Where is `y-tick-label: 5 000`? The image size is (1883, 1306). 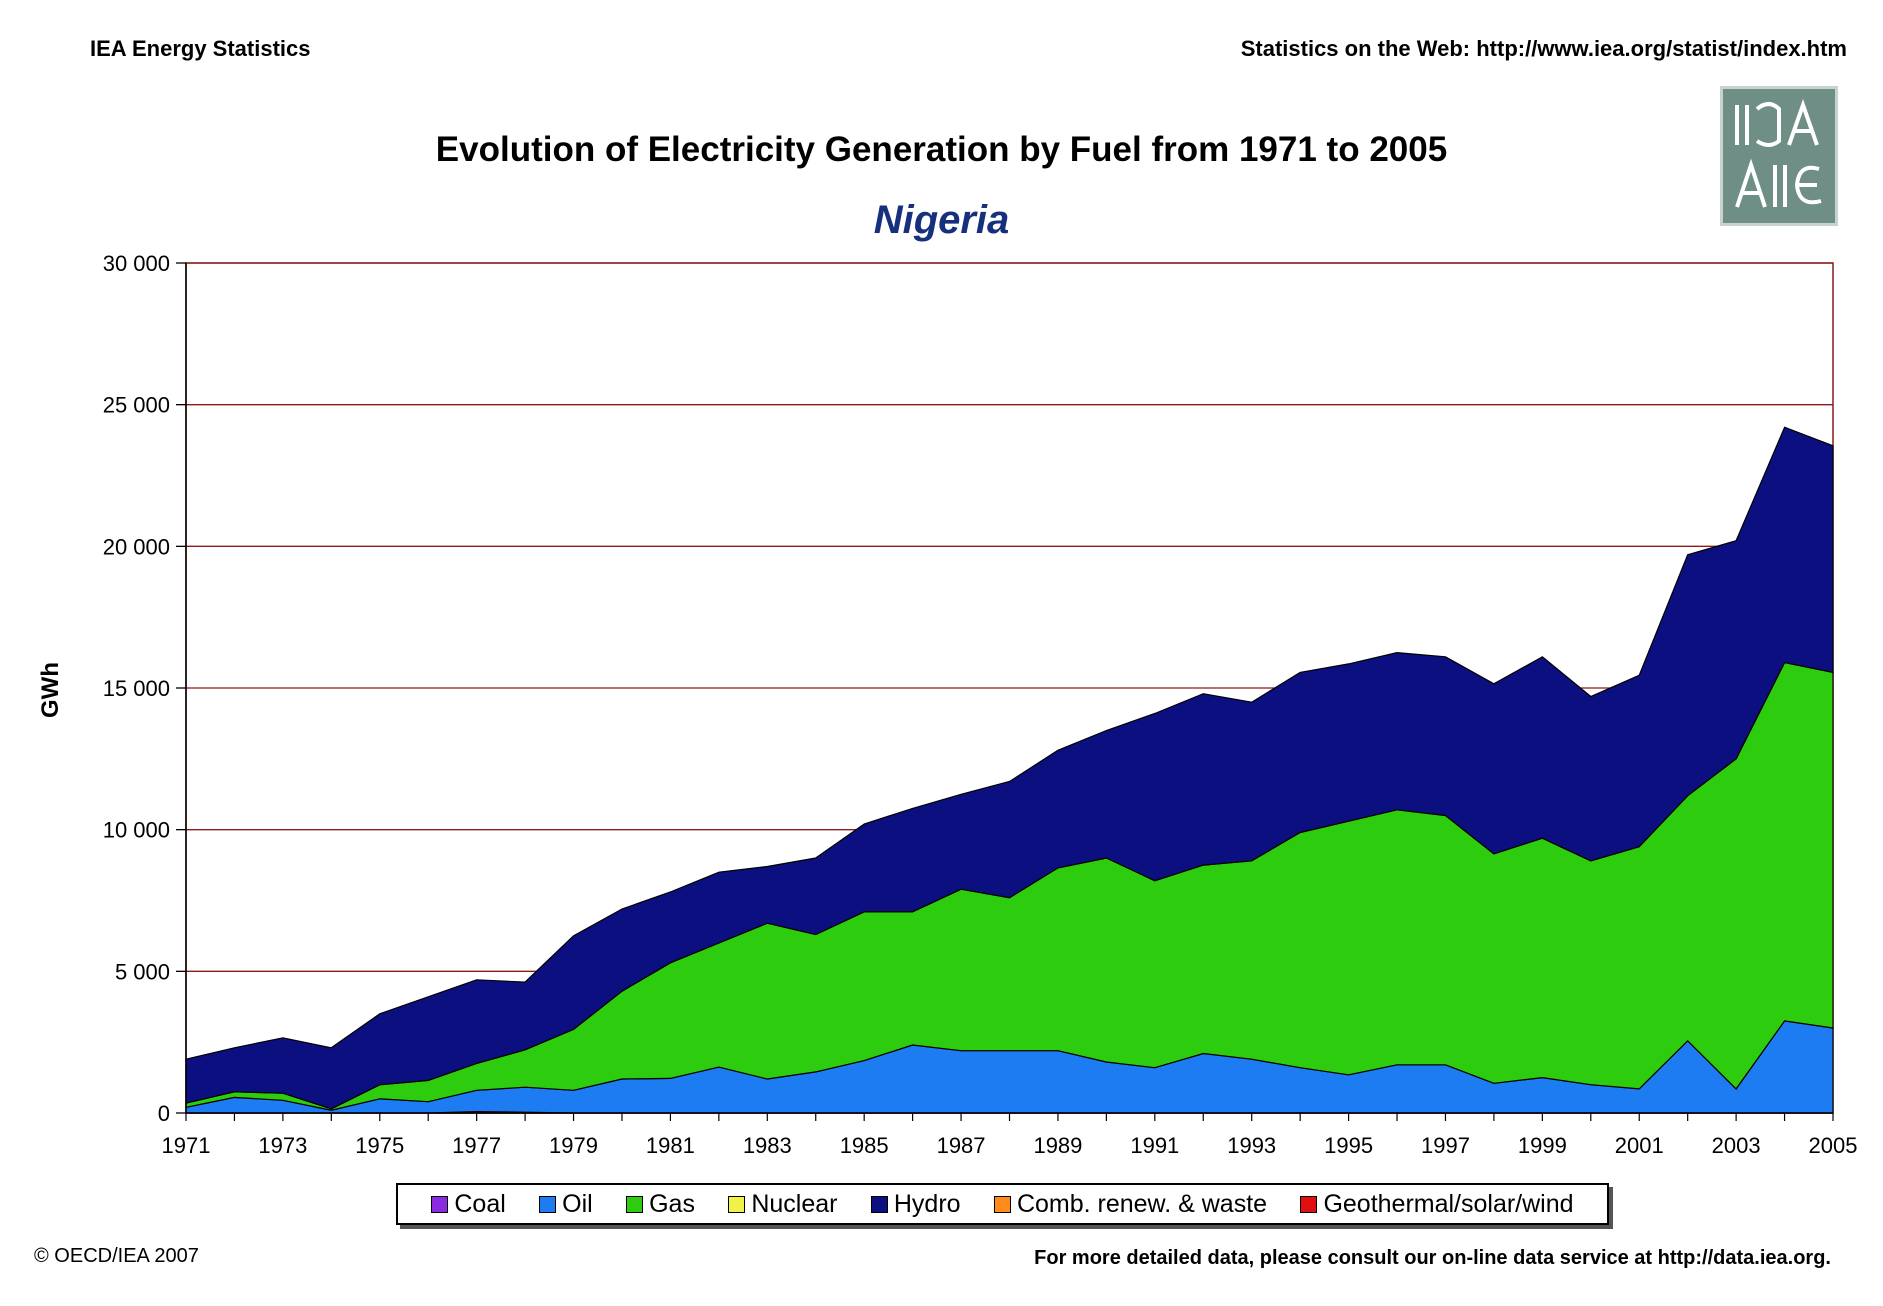 y-tick-label: 5 000 is located at coordinates (142, 971).